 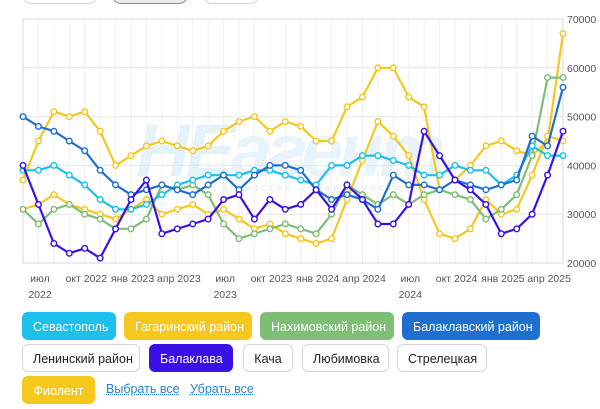 What do you see at coordinates (581, 142) in the screenshot?
I see `y-axis: 70000 60000 50000 40000 30000 20000` at bounding box center [581, 142].